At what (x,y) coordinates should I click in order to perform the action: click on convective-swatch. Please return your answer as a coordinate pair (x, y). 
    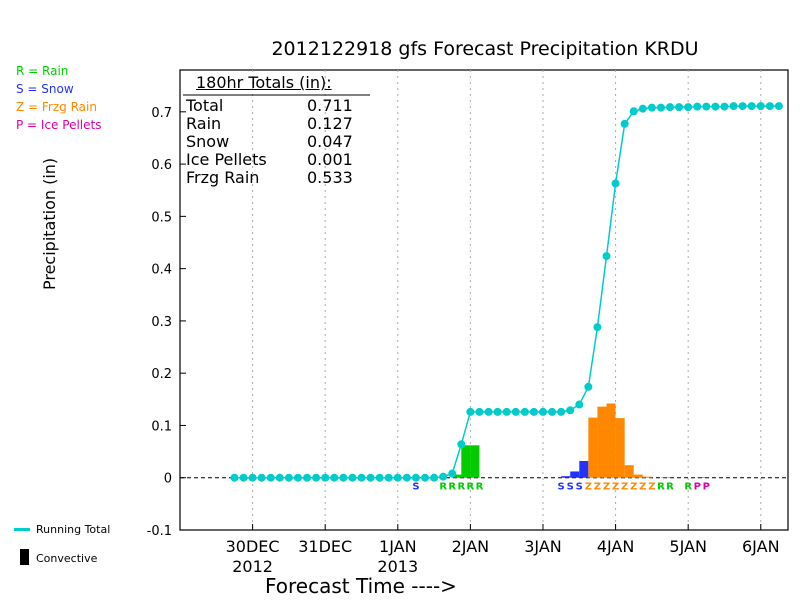
    Looking at the image, I should click on (24, 557).